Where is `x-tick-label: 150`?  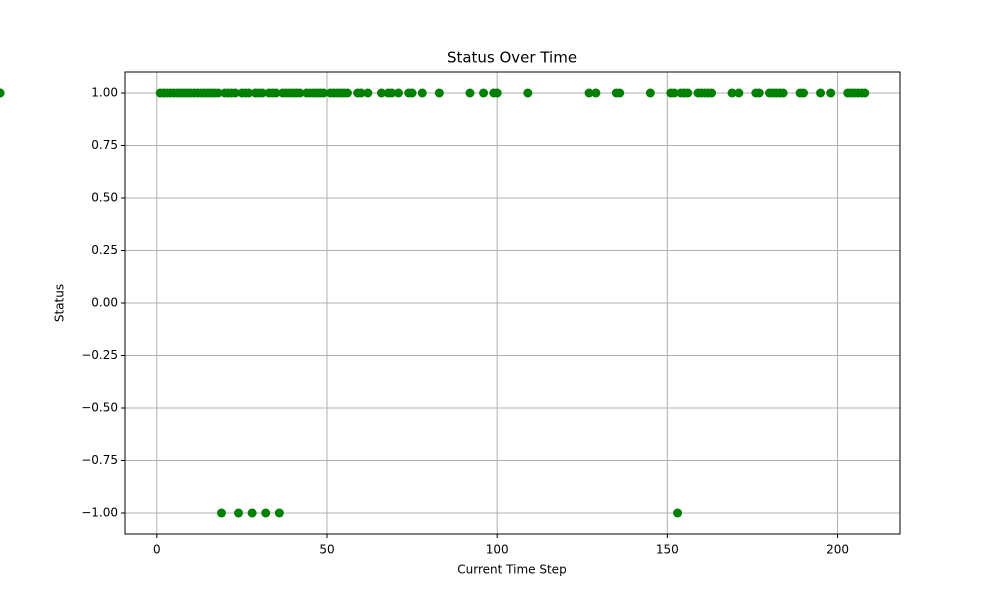
x-tick-label: 150 is located at coordinates (667, 550).